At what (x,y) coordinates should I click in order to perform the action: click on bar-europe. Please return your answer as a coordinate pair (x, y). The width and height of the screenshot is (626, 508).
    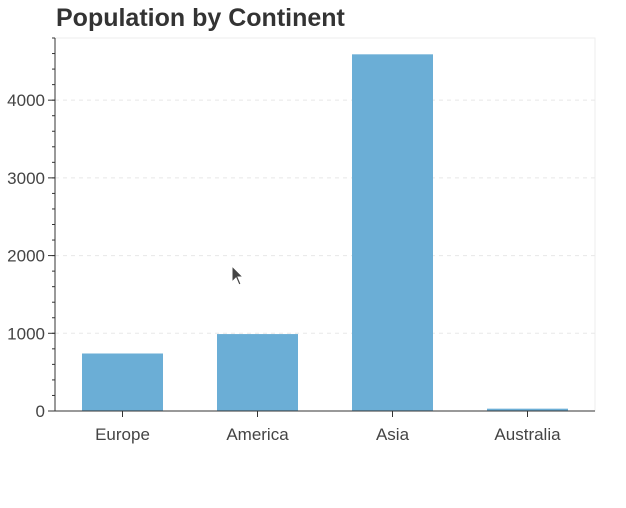
    Looking at the image, I should click on (122, 382).